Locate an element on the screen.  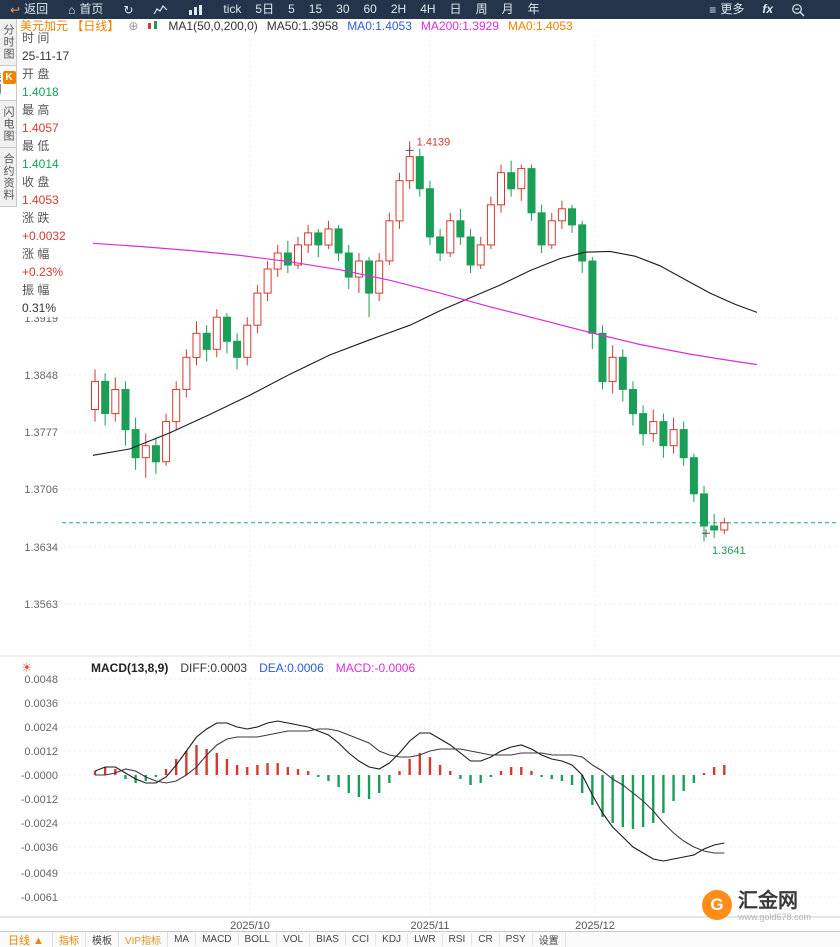
svg-text: -0.0036 is located at coordinates (39, 848).